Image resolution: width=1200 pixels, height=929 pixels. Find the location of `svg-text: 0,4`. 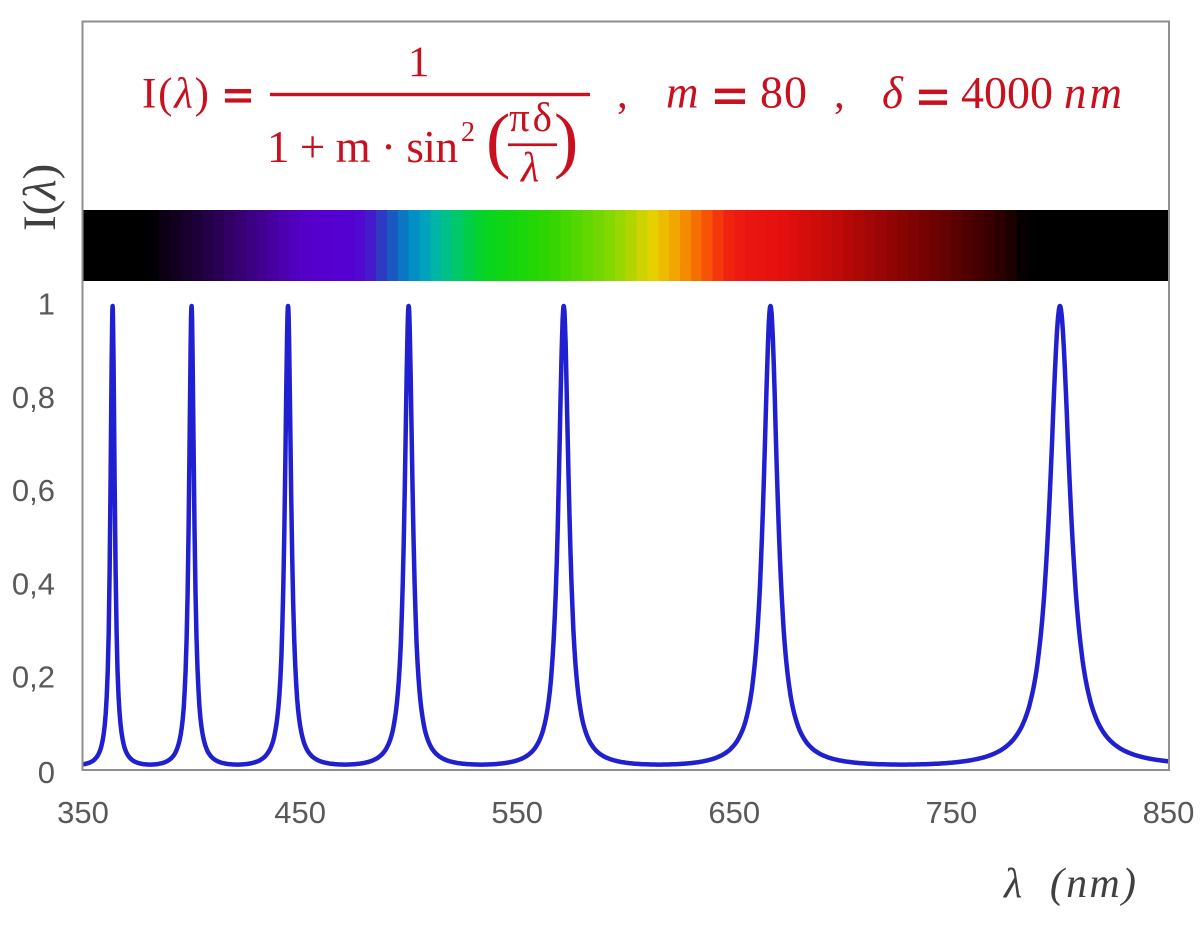

svg-text: 0,4 is located at coordinates (33, 583).